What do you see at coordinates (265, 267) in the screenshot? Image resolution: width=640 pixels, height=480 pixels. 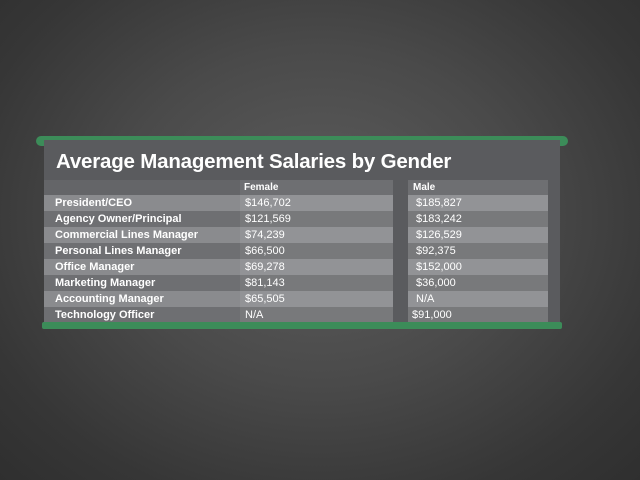 I see `female-salary-cell: $69,278` at bounding box center [265, 267].